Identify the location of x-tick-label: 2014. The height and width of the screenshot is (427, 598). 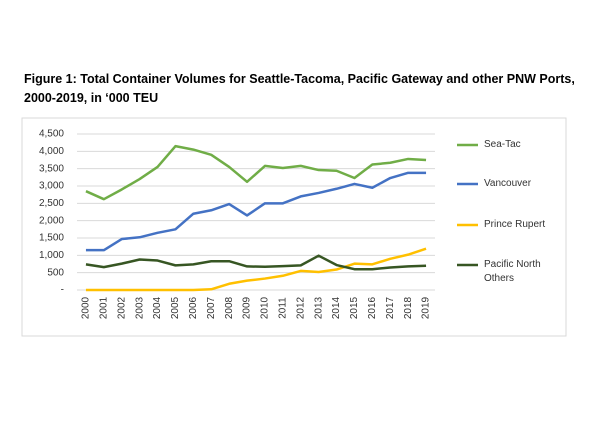
(336, 307).